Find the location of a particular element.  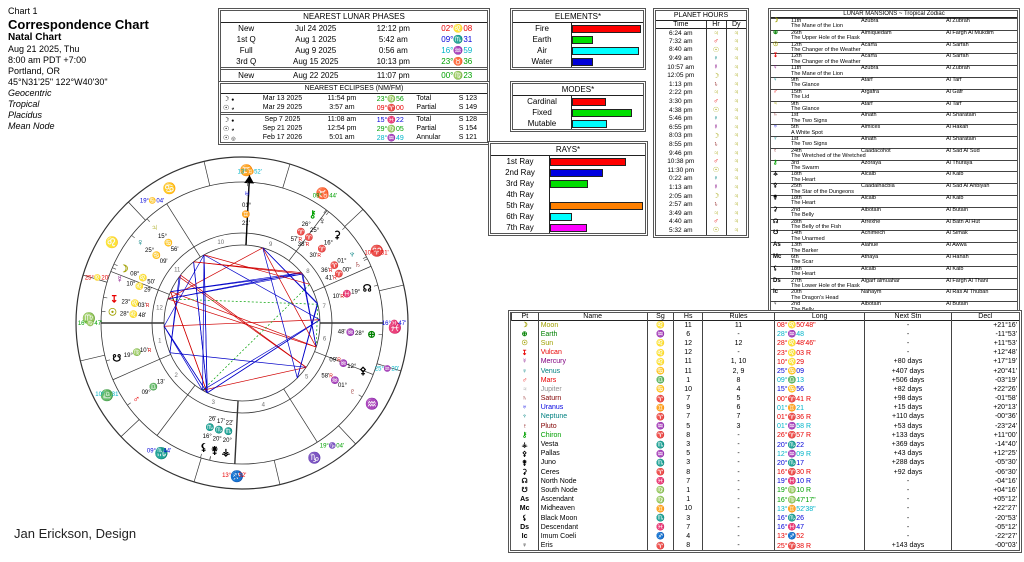

cusp-degree-label: 09°♏44' is located at coordinates (159, 450).